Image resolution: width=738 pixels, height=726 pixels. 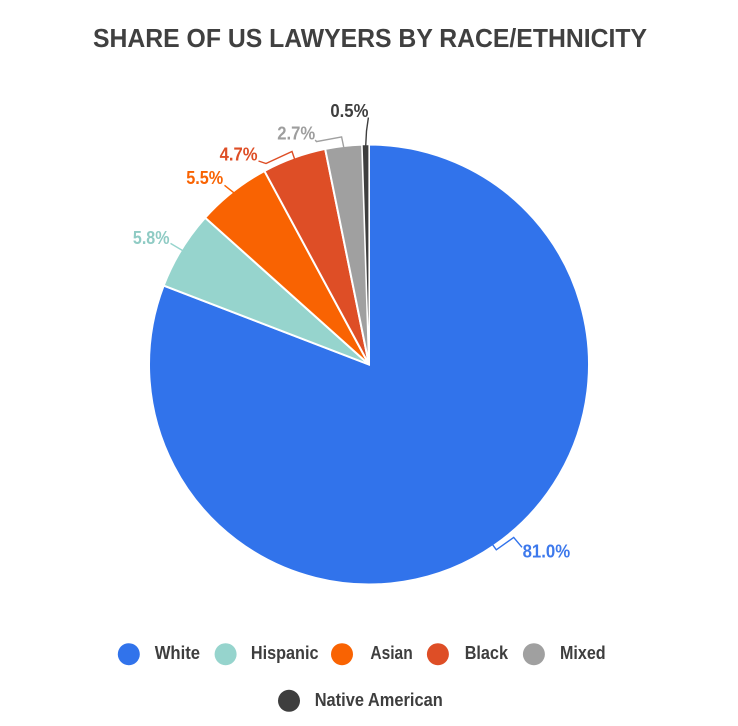 I want to click on svg-text: 5.5%, so click(x=204, y=178).